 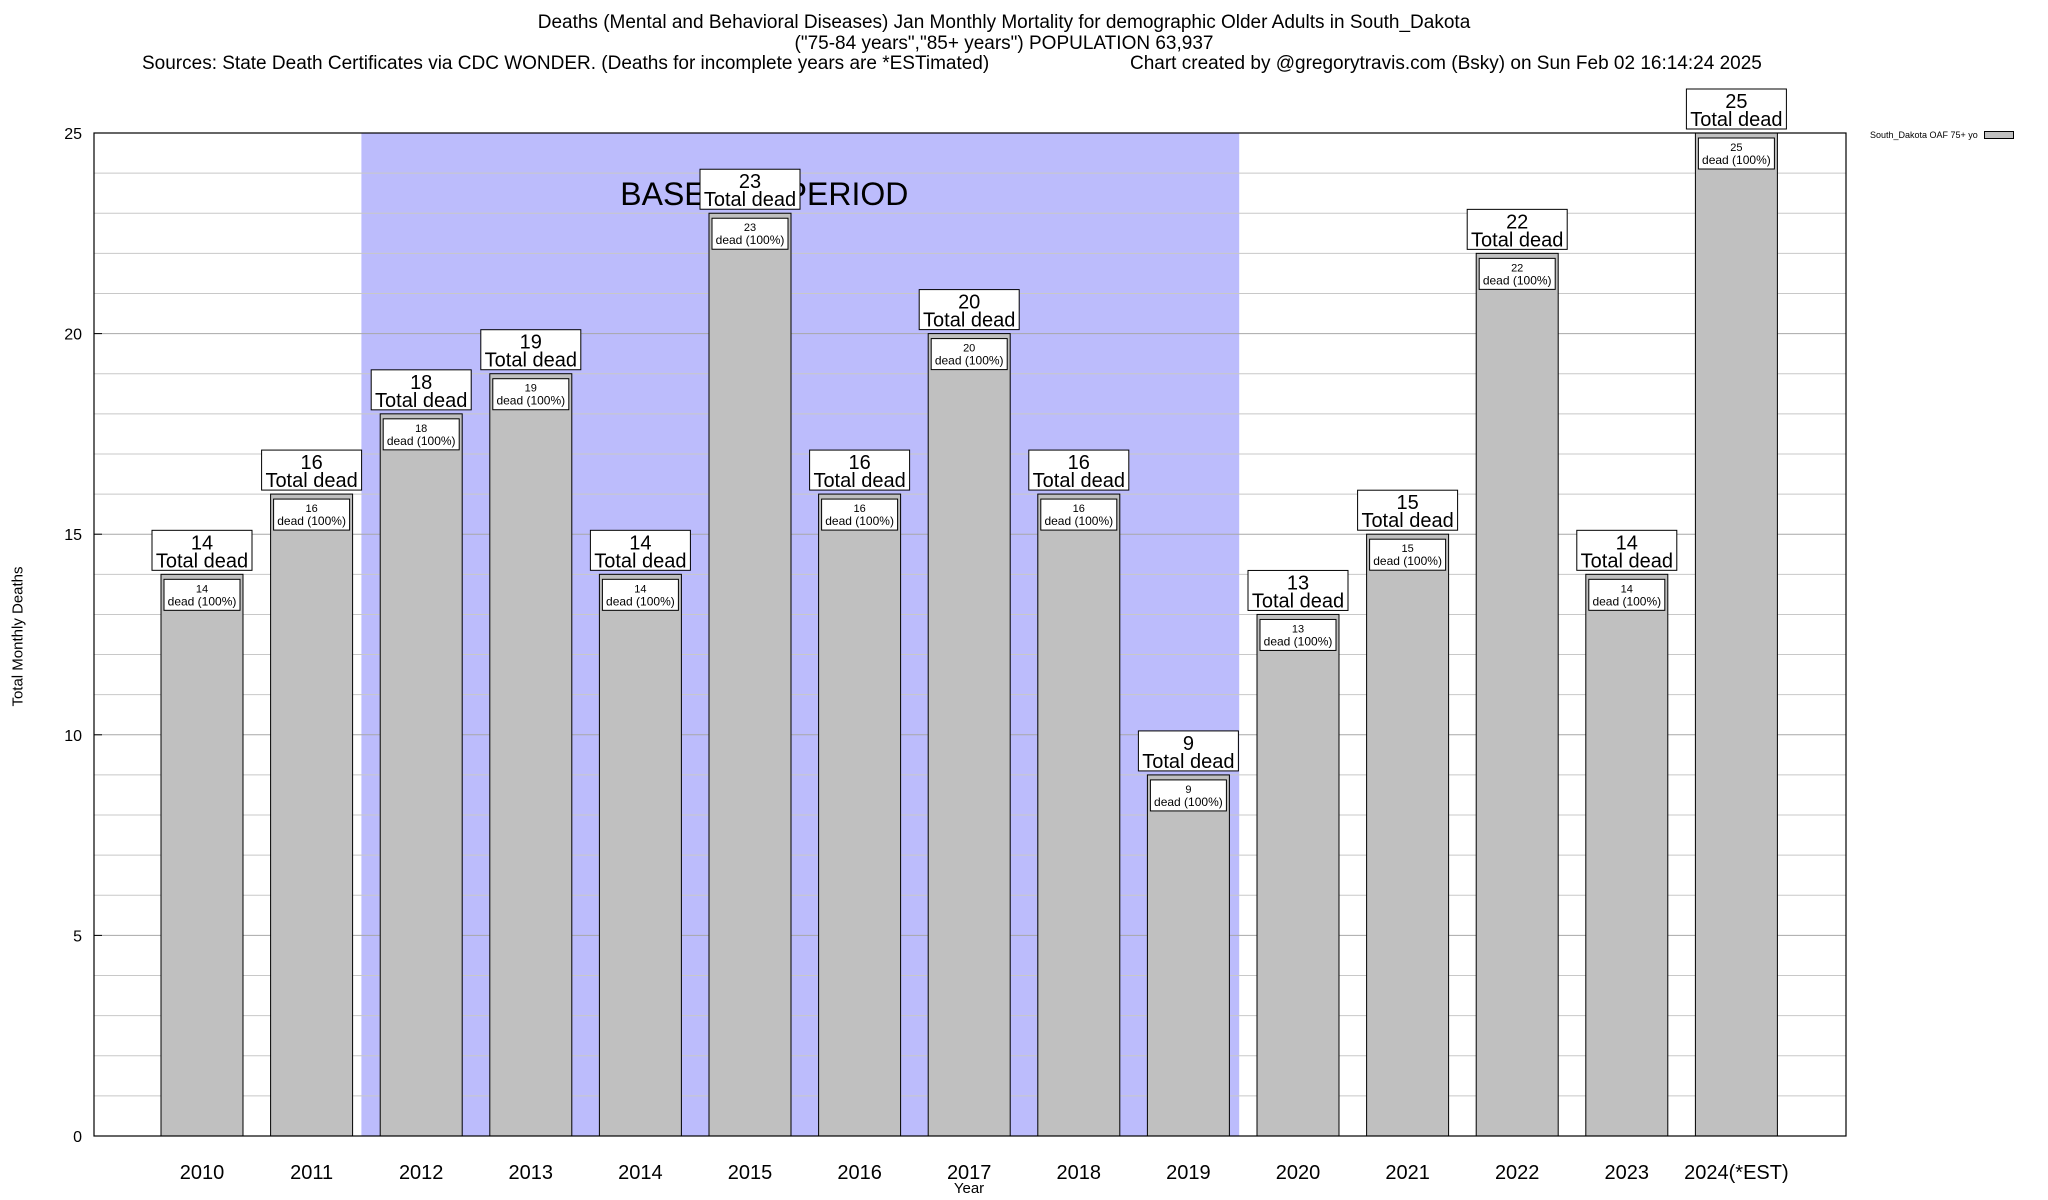 I want to click on x-tick-label: 2020, so click(x=1298, y=1173).